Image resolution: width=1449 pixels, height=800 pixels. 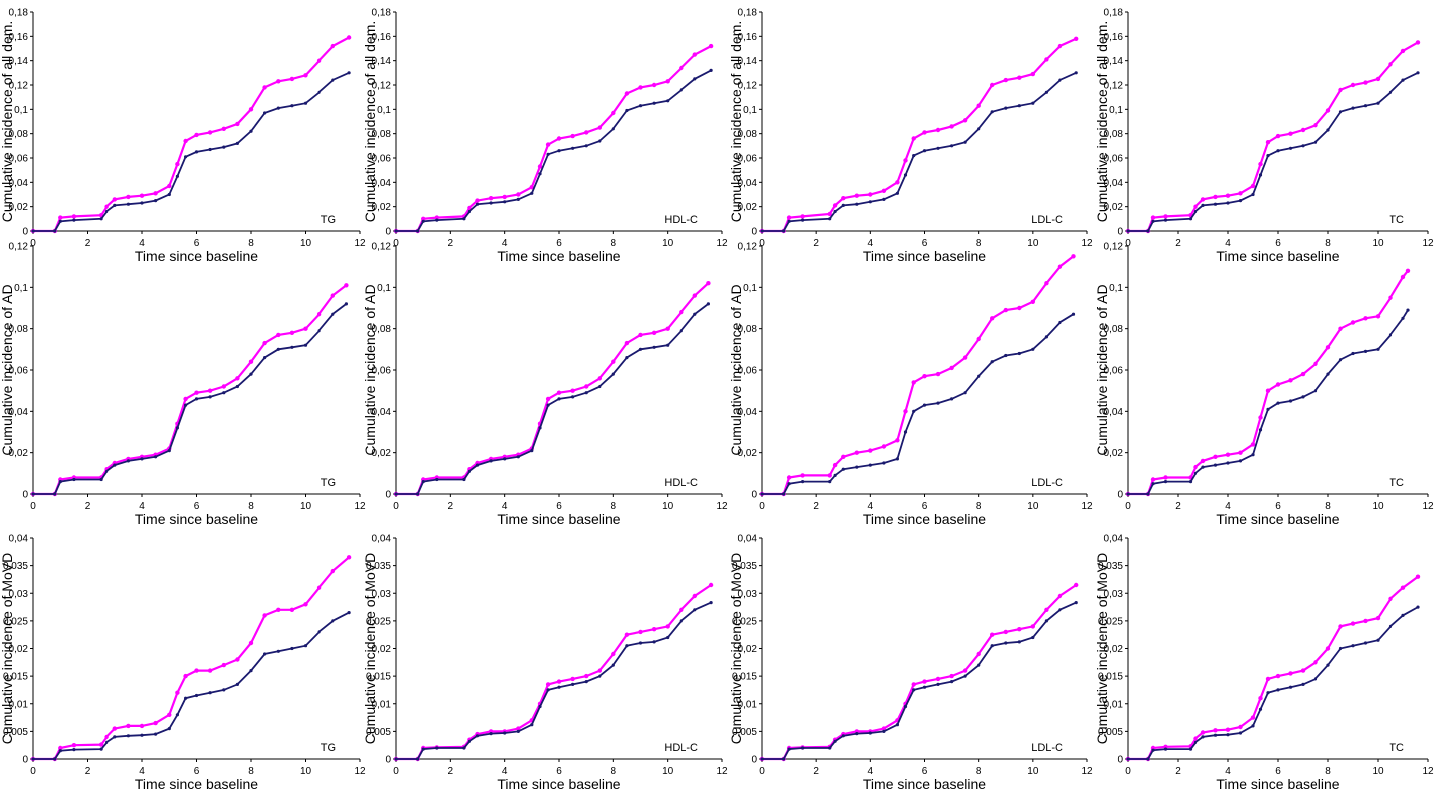 I want to click on x-tick-label: 12, so click(x=1428, y=506).